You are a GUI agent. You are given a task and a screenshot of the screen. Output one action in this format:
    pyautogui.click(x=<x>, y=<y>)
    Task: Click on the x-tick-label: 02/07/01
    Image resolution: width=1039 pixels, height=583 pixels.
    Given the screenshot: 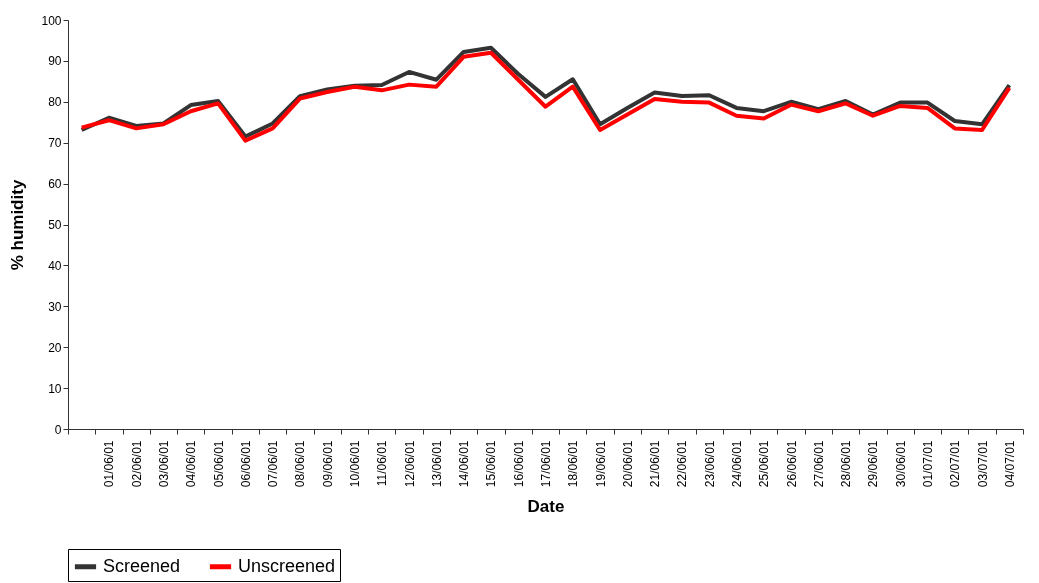 What is the action you would take?
    pyautogui.click(x=955, y=464)
    